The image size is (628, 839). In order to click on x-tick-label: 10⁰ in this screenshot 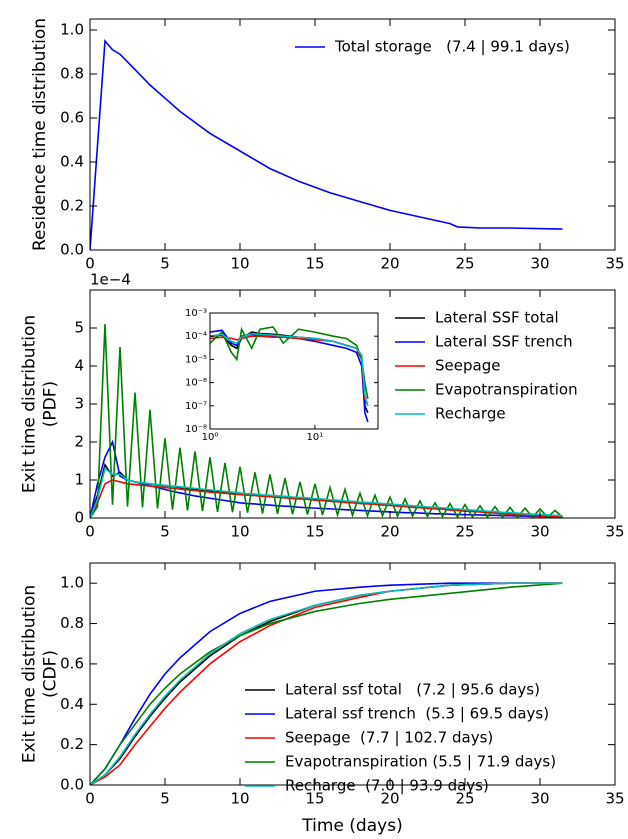, I will do `click(210, 437)`.